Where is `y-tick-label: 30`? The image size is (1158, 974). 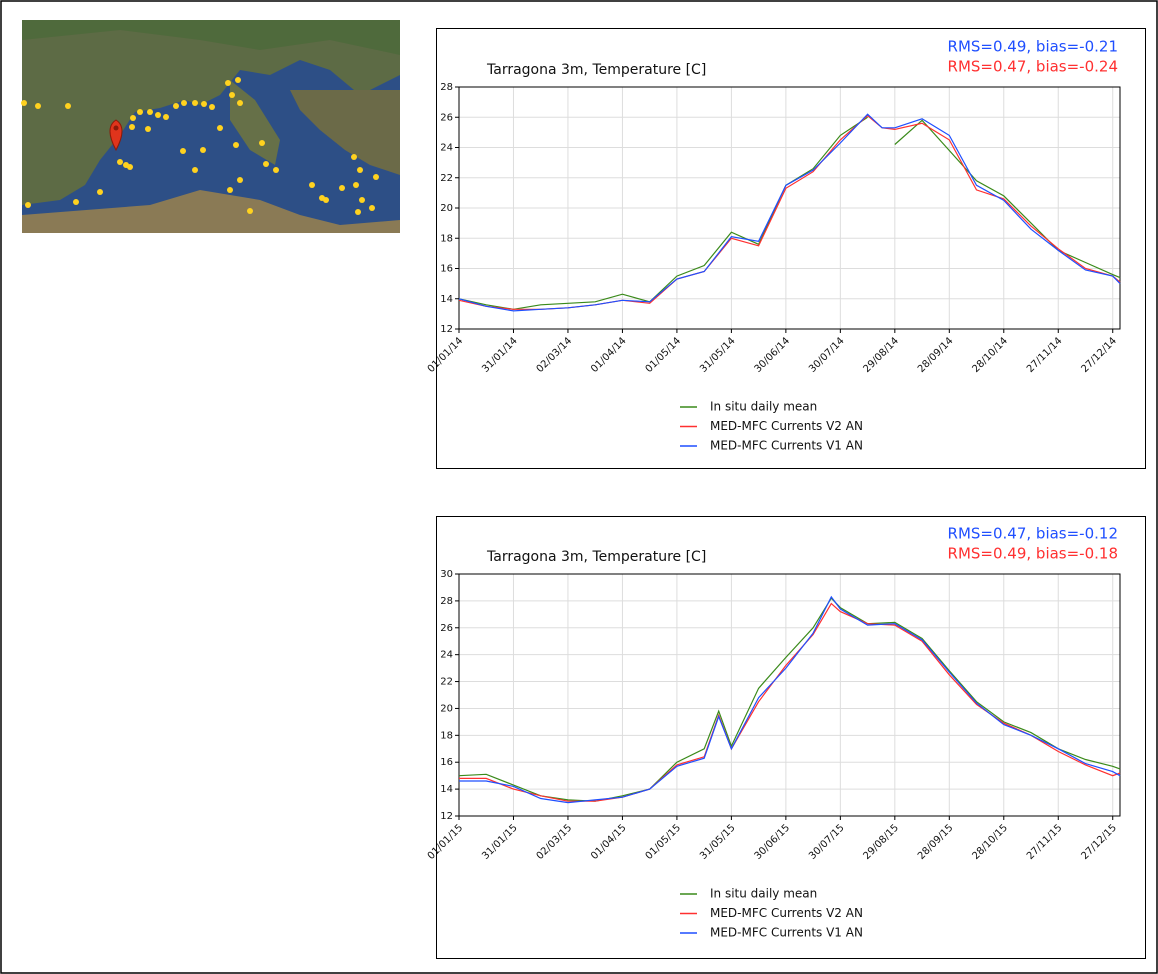
y-tick-label: 30 is located at coordinates (446, 574).